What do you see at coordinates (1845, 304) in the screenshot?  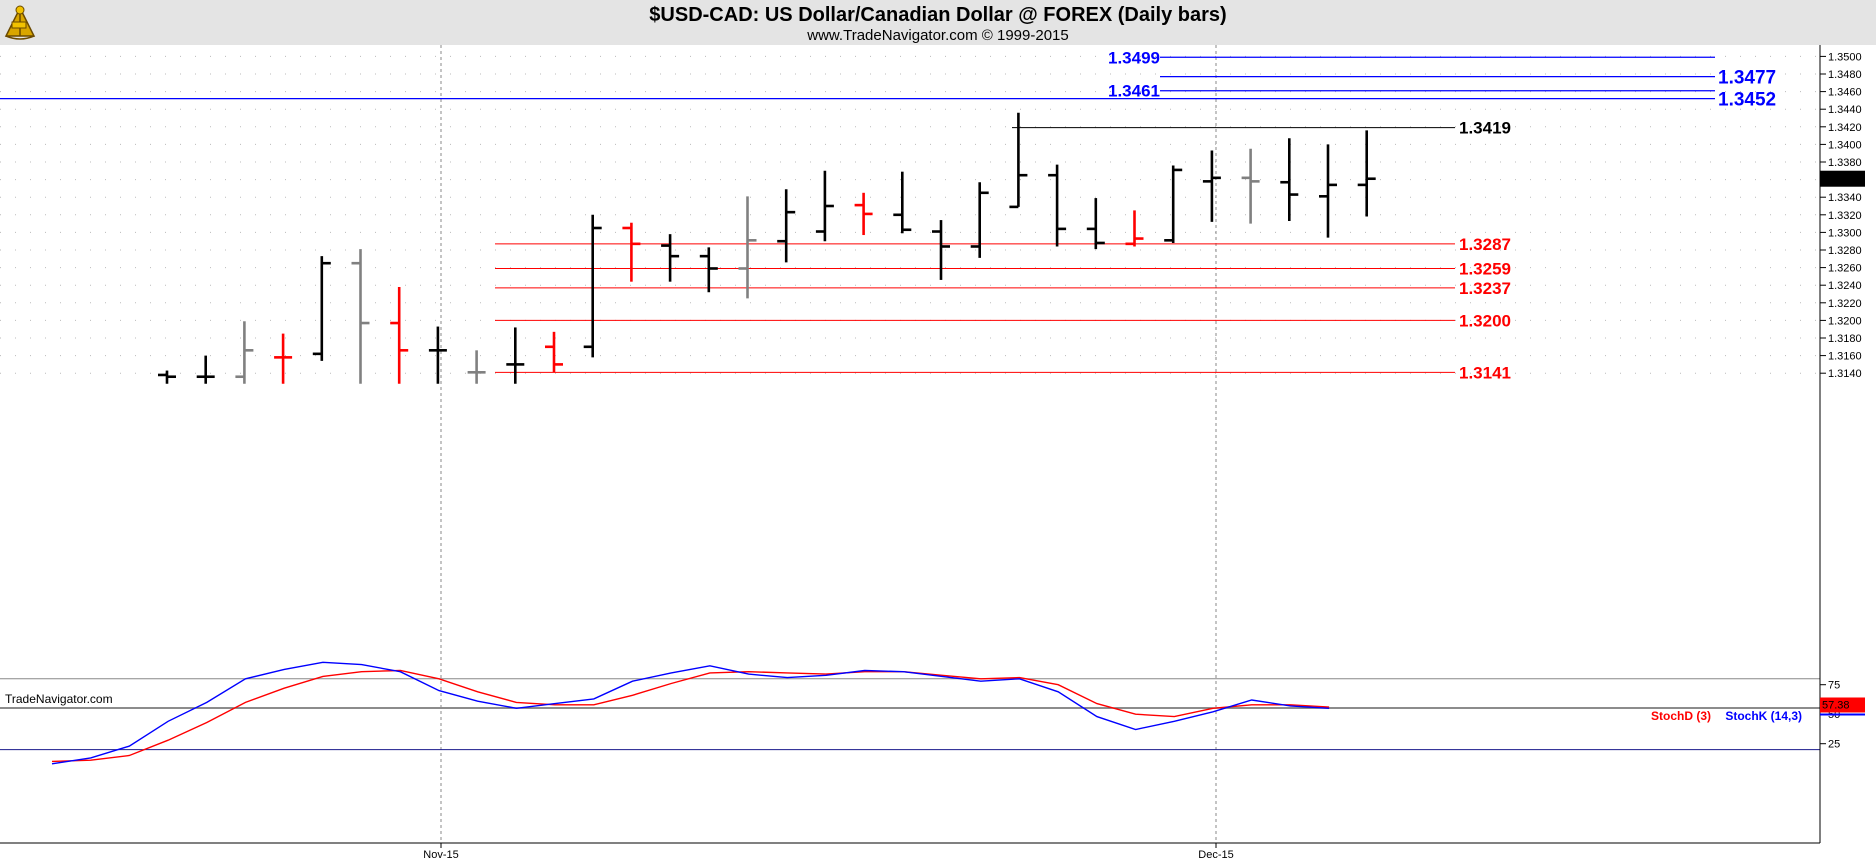 I see `price-tick-label: 1.3220` at bounding box center [1845, 304].